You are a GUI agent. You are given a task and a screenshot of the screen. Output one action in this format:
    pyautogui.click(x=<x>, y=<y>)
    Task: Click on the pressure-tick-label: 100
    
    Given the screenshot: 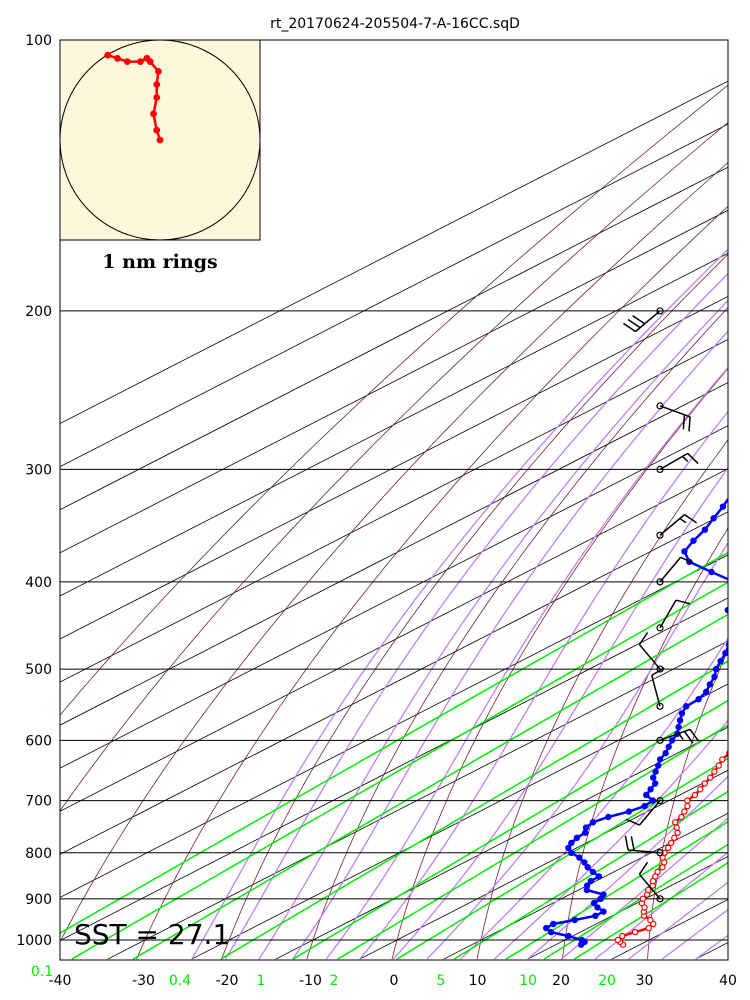 What is the action you would take?
    pyautogui.click(x=38, y=41)
    